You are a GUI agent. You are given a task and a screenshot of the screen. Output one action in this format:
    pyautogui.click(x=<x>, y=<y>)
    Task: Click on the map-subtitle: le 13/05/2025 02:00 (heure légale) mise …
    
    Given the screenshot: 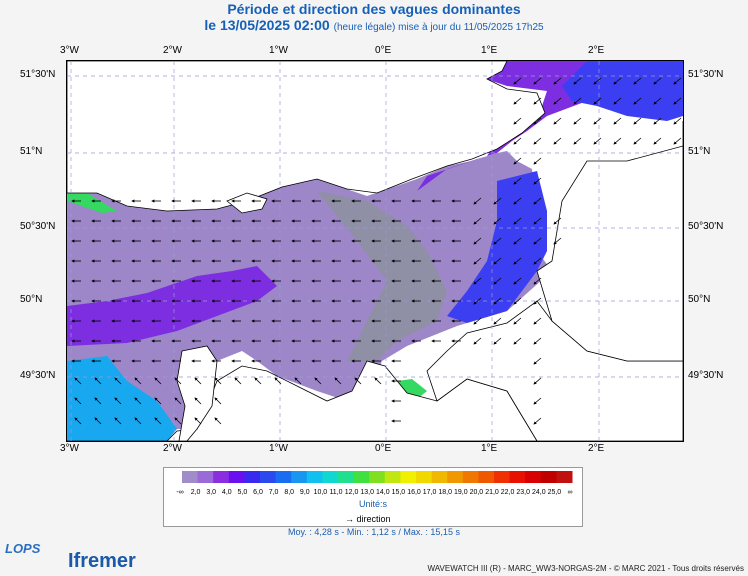 What is the action you would take?
    pyautogui.click(x=374, y=25)
    